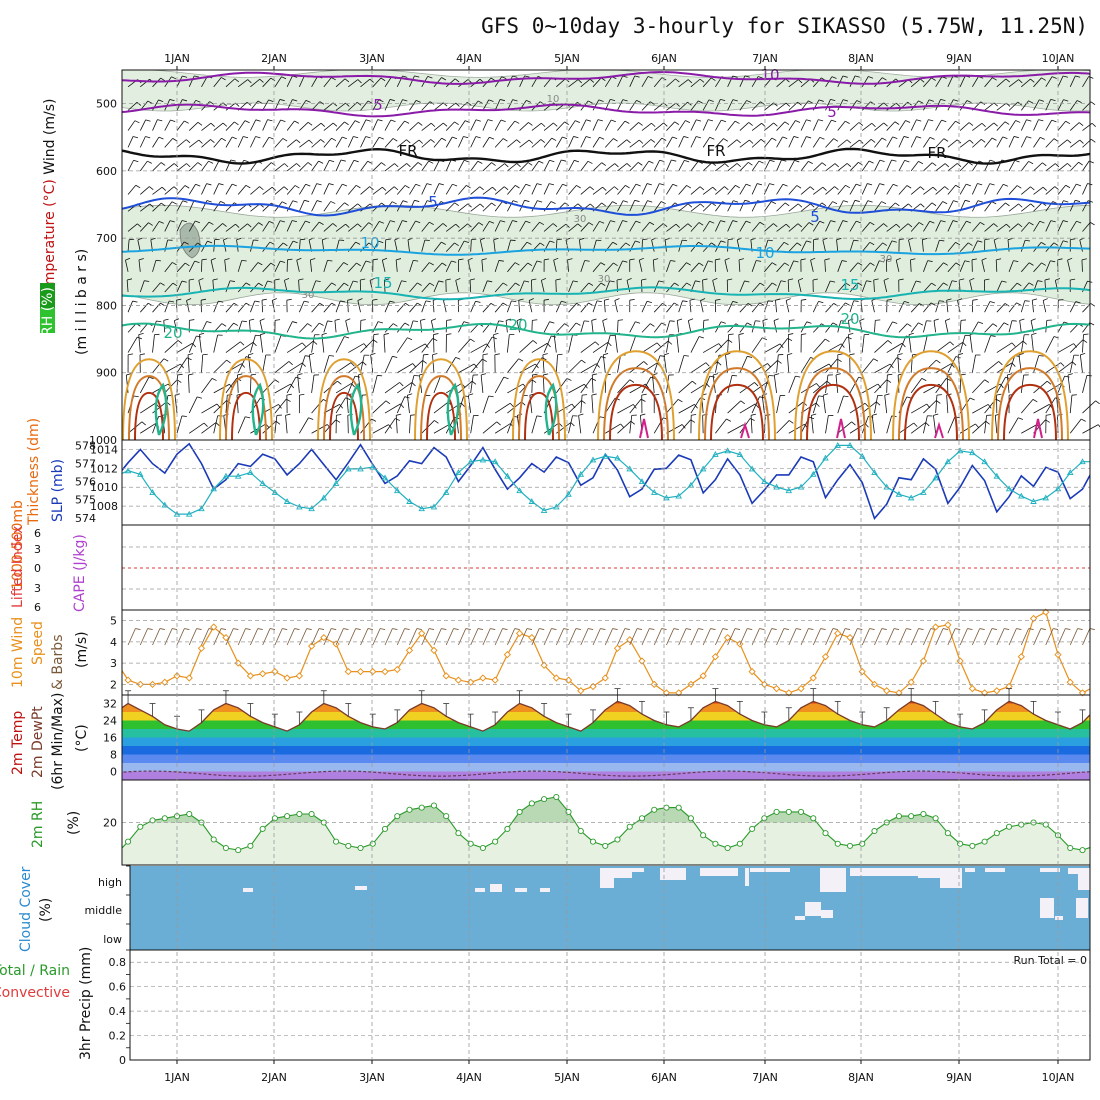  What do you see at coordinates (1051, 960) in the screenshot?
I see `precip-panel: Run Total = 0` at bounding box center [1051, 960].